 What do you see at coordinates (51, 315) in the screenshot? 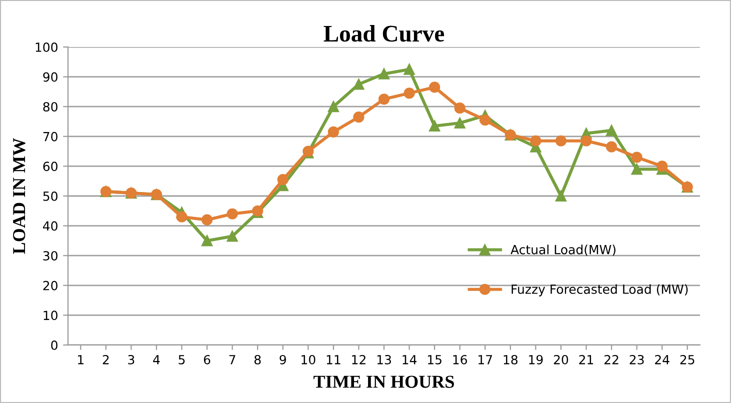
I see `y-tick-label: 10` at bounding box center [51, 315].